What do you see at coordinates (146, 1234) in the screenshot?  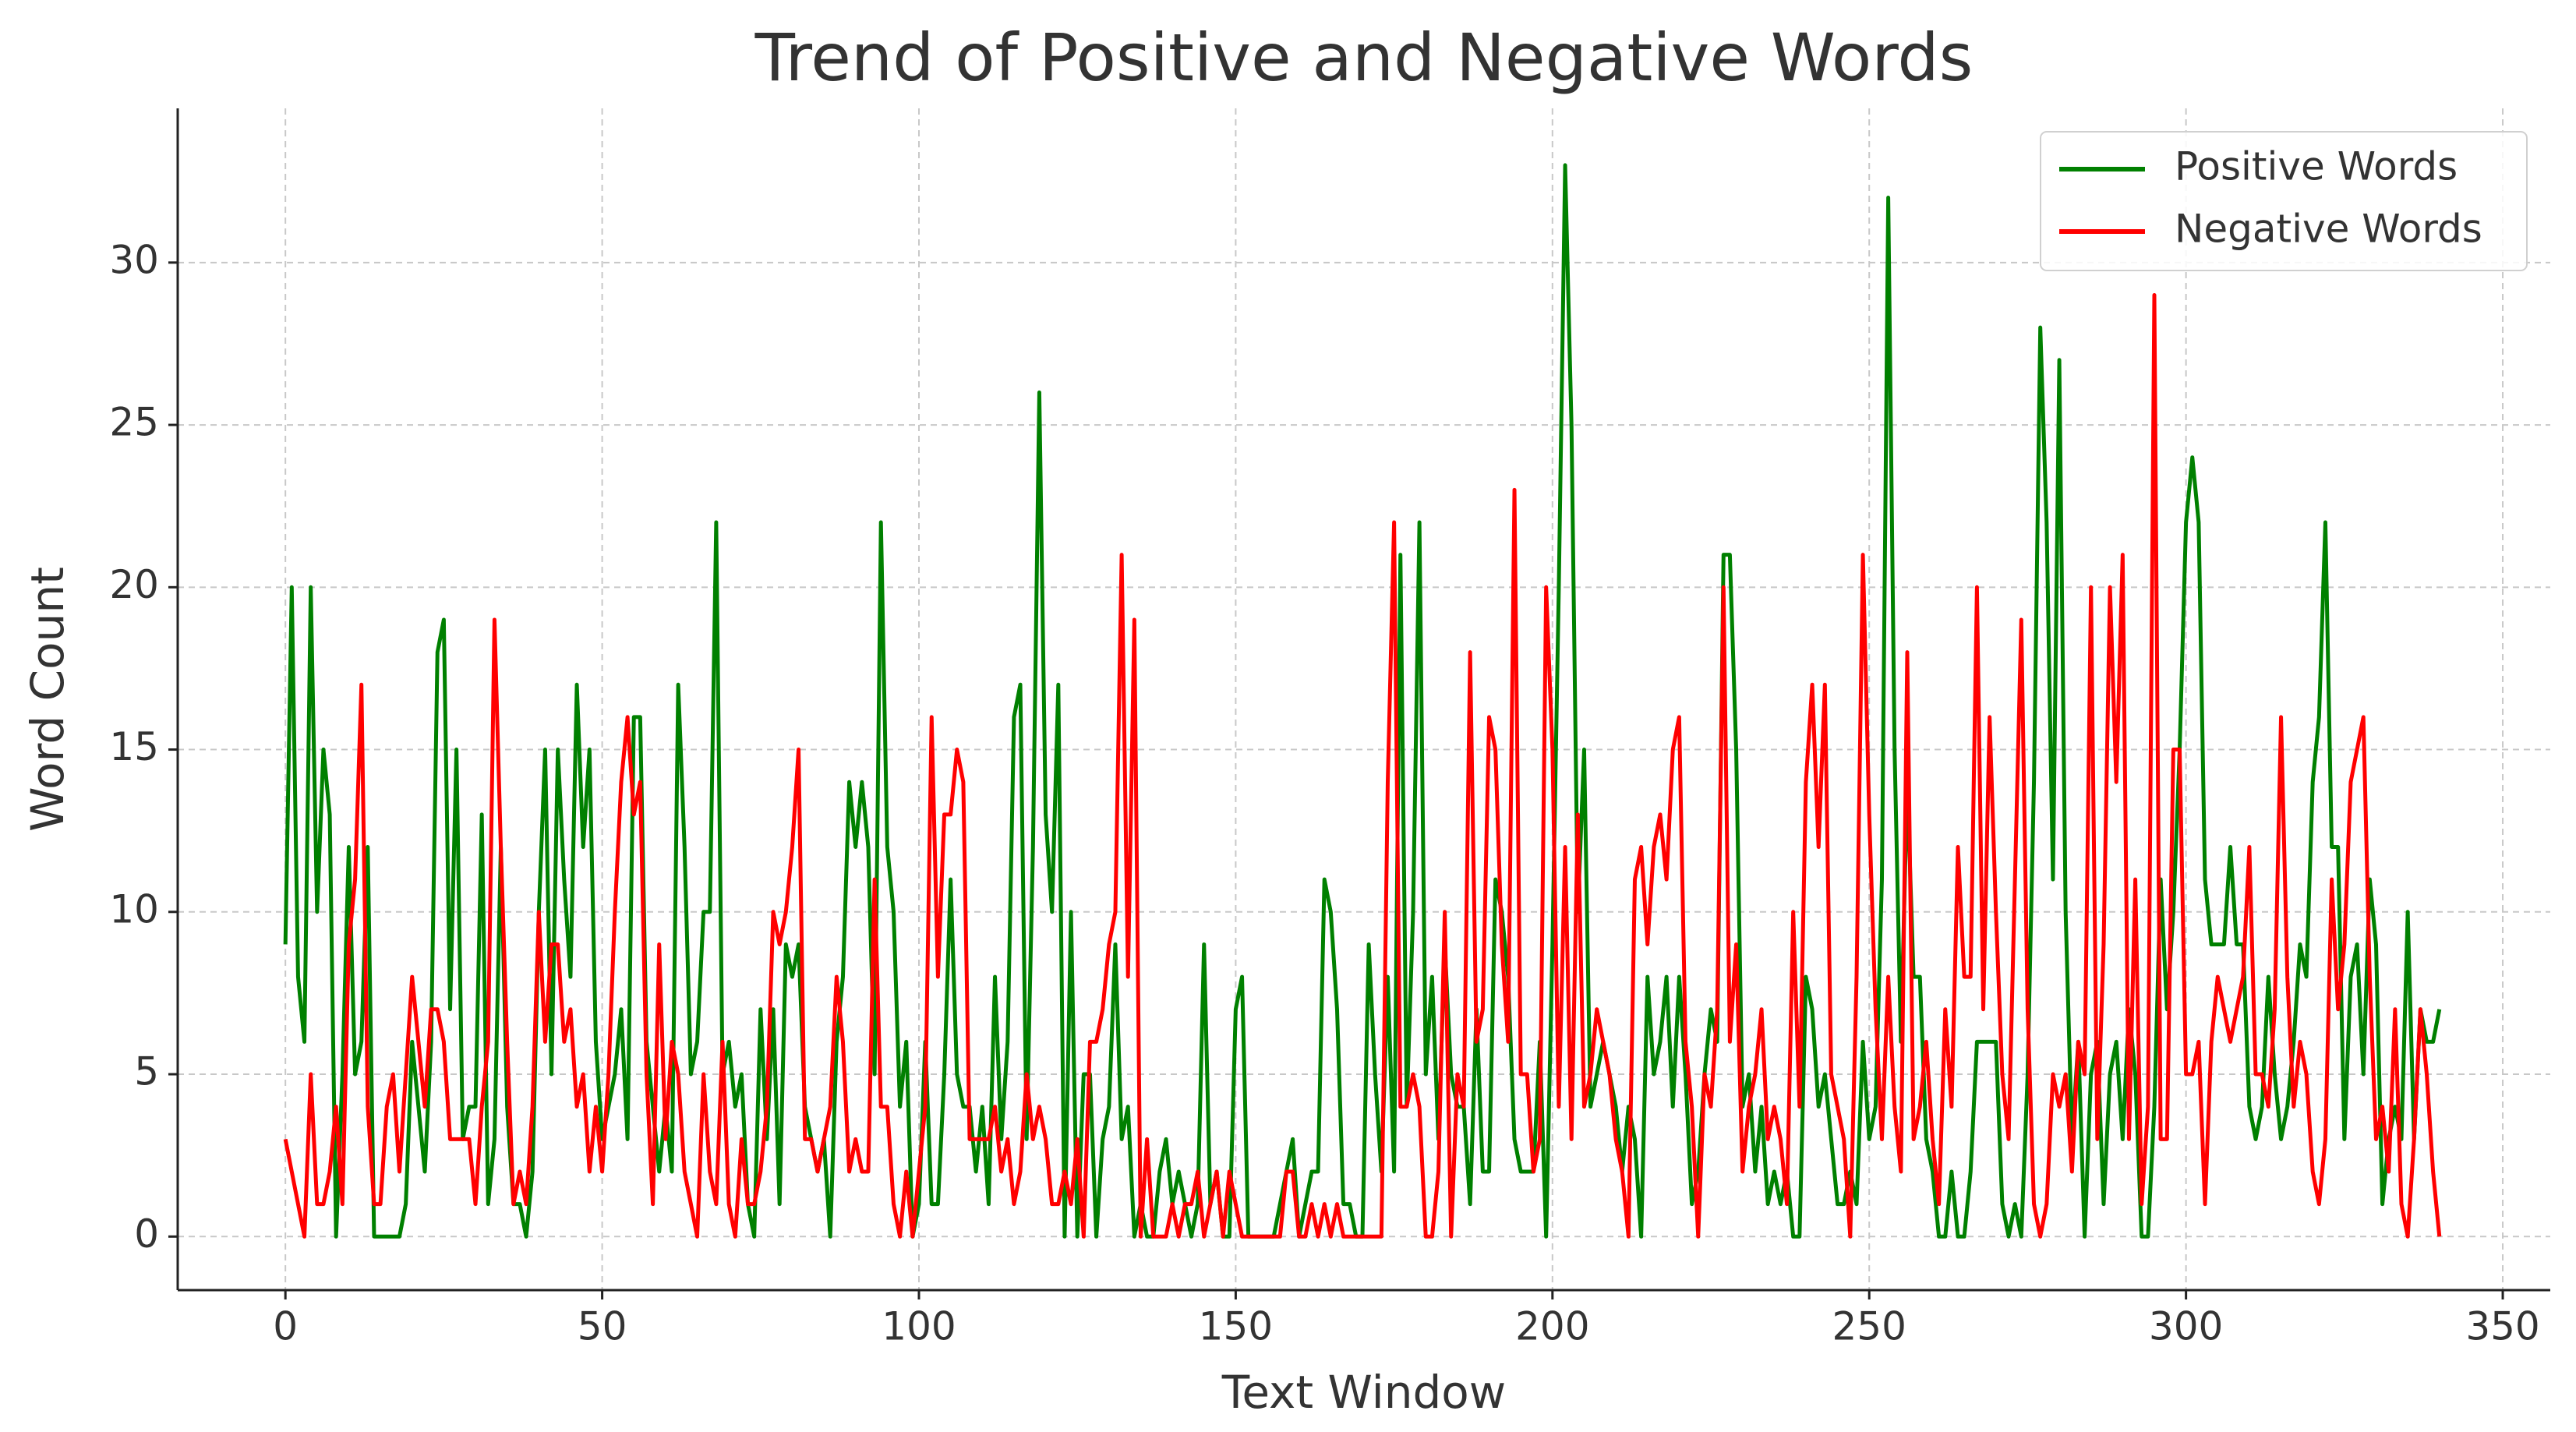 I see `y-tick-label: 0` at bounding box center [146, 1234].